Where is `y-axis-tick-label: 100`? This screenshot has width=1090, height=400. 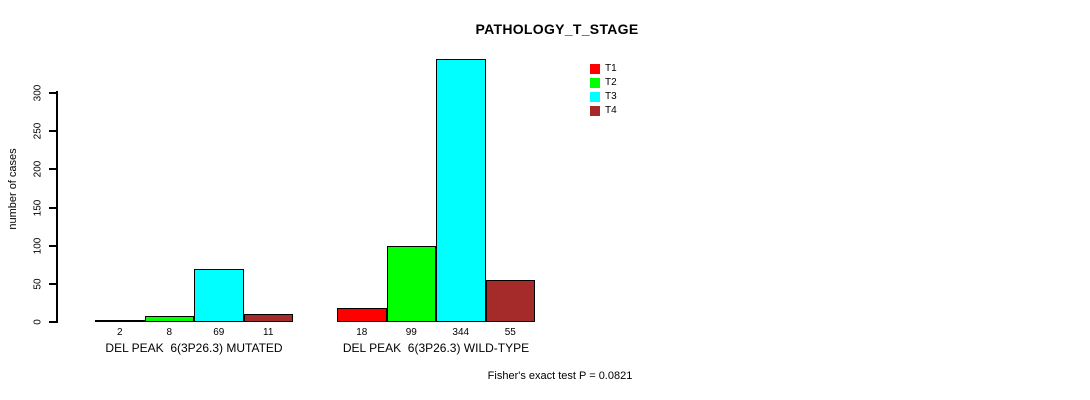 y-axis-tick-label: 100 is located at coordinates (38, 245).